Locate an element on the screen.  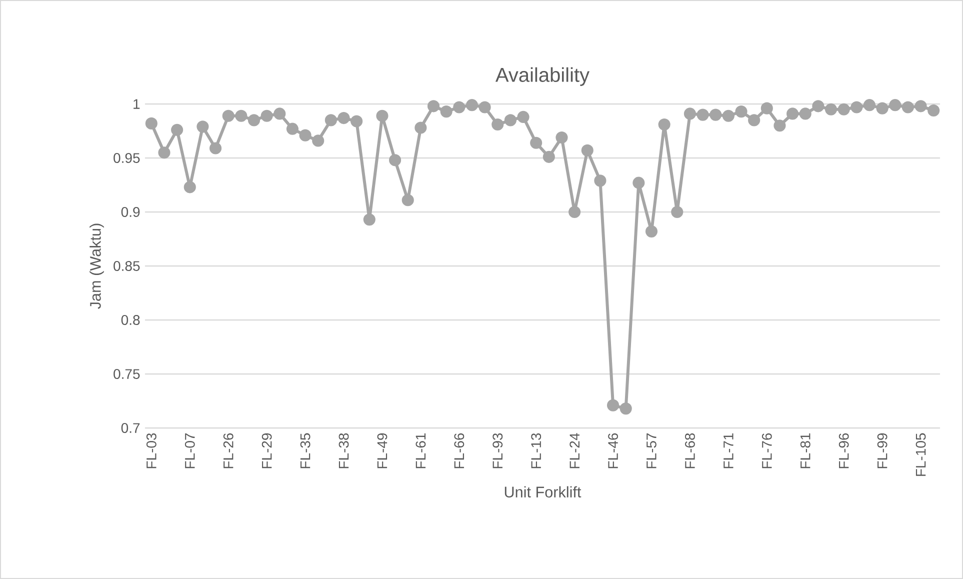
x-tick-label: FL-71 is located at coordinates (729, 450).